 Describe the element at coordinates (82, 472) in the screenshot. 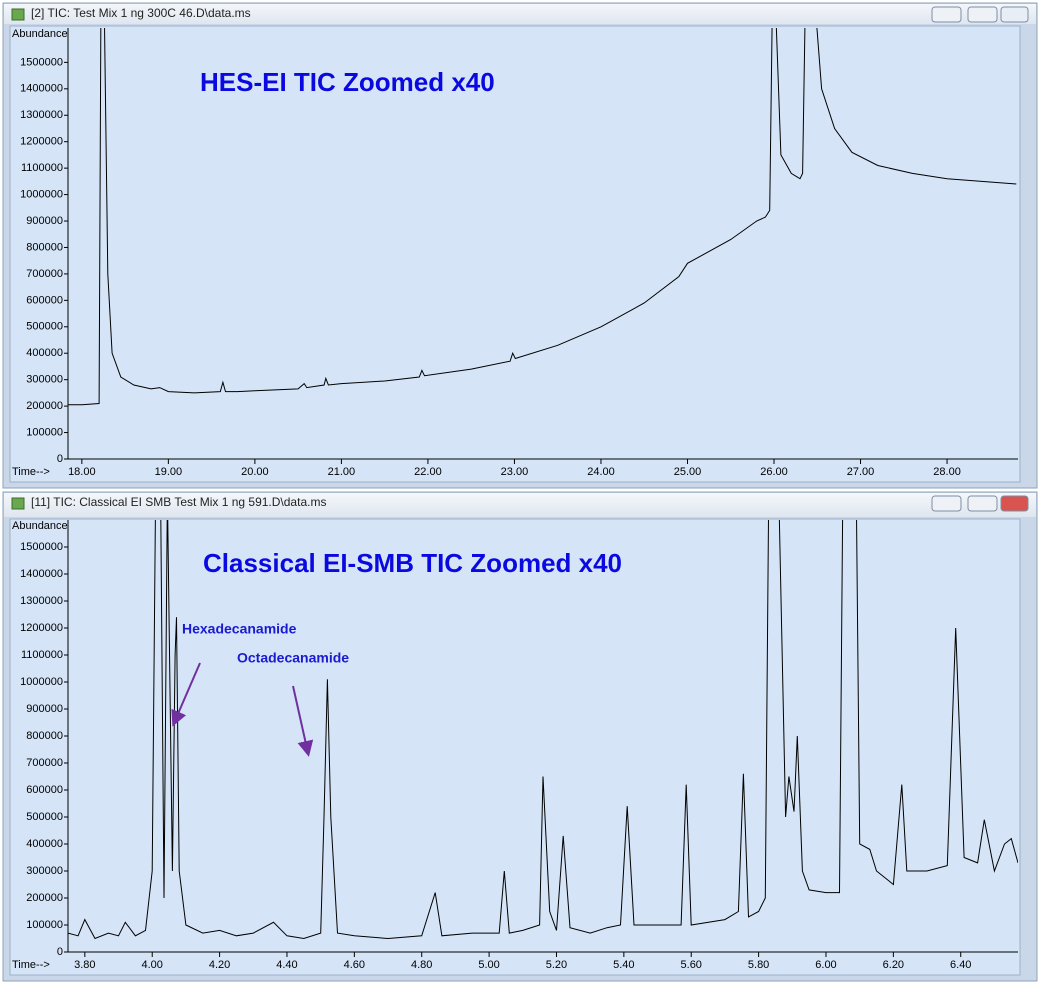

I see `x-tick-label: 18.00` at that location.